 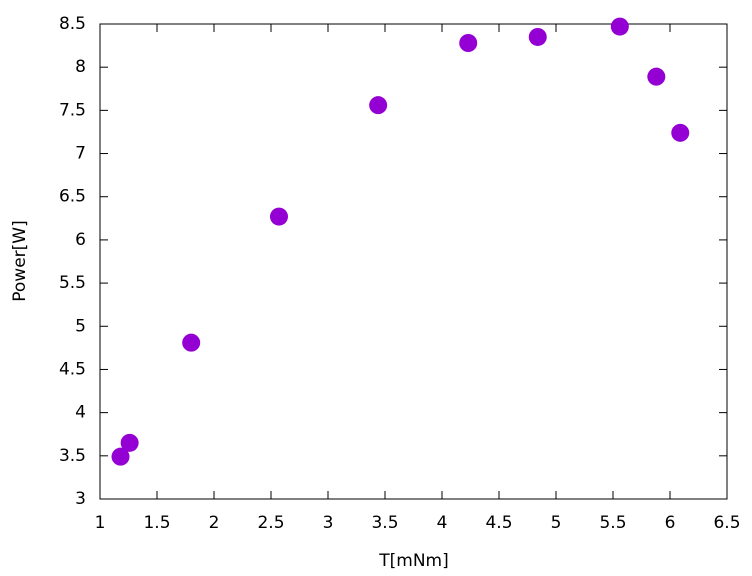 I want to click on y-tick-label: 5, so click(x=80, y=326).